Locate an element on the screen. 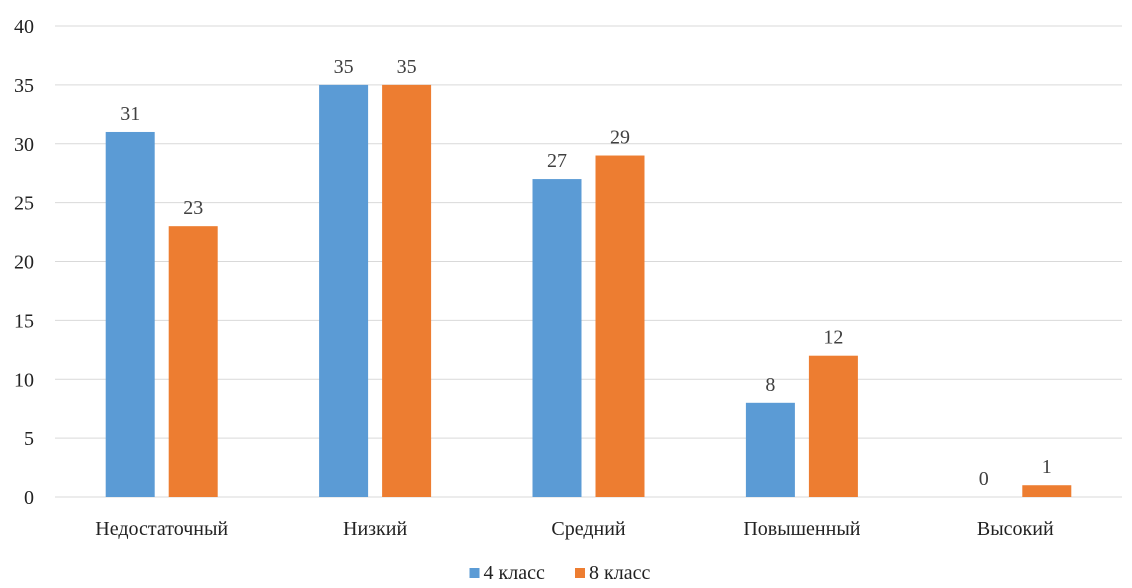  y-tick-label: 25 is located at coordinates (24, 204).